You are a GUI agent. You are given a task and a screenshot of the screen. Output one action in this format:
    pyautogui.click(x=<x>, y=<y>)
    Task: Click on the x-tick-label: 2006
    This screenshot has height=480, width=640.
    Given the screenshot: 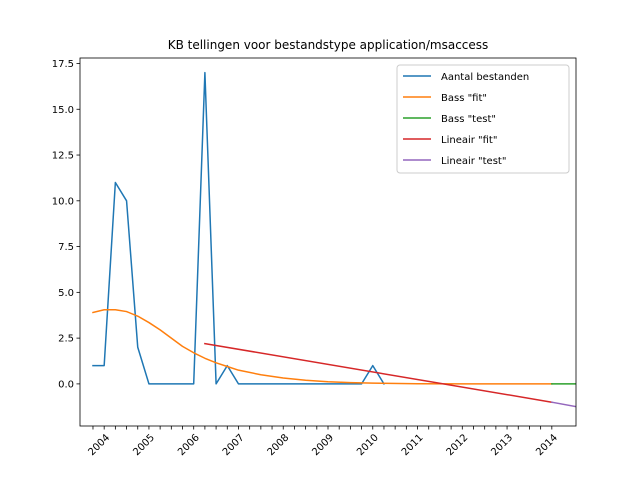 What is the action you would take?
    pyautogui.click(x=189, y=445)
    